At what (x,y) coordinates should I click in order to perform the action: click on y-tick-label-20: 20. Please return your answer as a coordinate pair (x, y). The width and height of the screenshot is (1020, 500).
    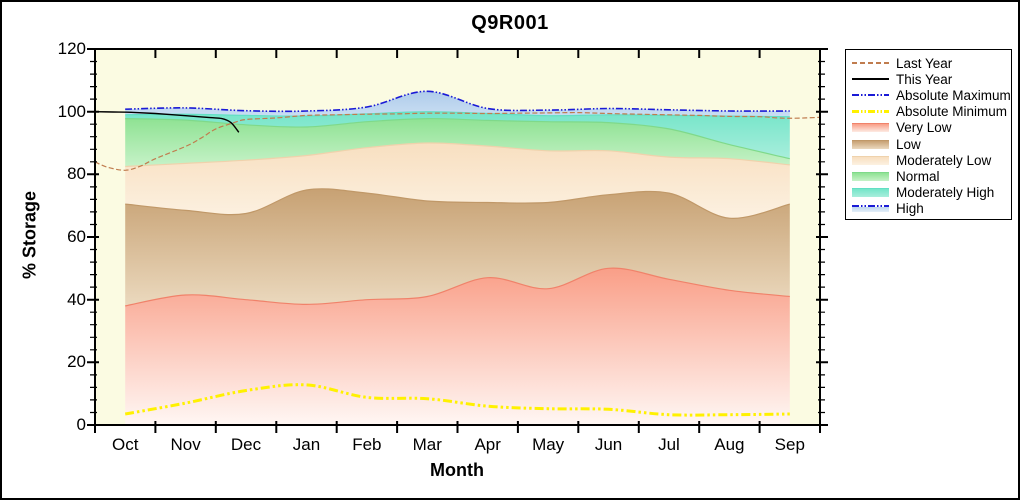
    Looking at the image, I should click on (76, 362).